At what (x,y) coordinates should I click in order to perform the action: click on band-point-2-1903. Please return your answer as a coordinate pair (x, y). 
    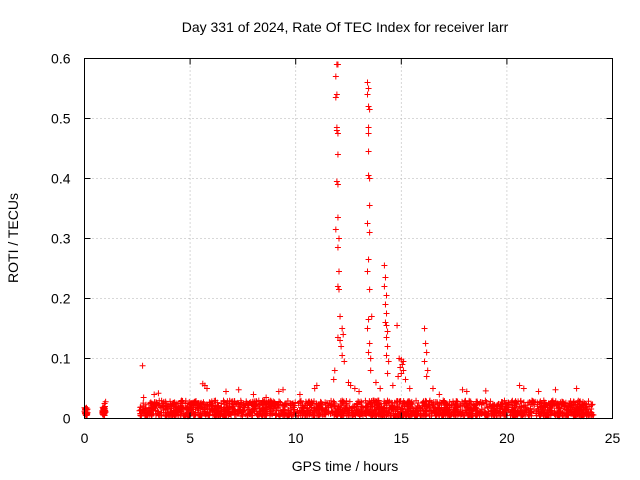
    Looking at the image, I should click on (557, 415).